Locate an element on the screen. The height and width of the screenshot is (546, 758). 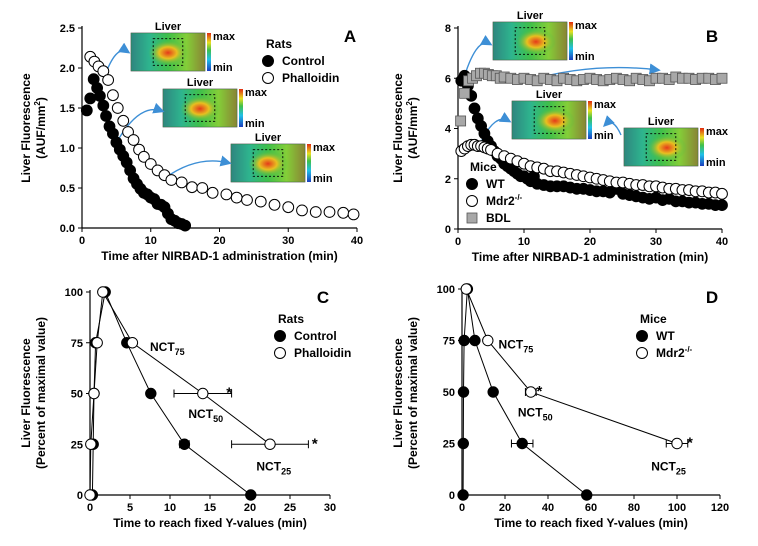
series-line-mdr2 is located at coordinates (571, 366).